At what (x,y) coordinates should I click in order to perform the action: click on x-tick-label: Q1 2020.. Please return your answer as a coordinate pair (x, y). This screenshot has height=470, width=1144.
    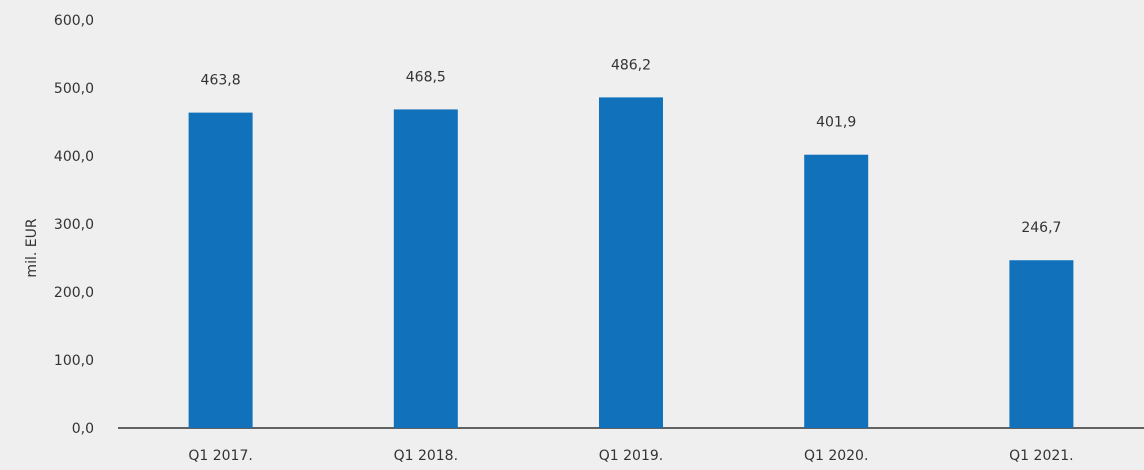
    Looking at the image, I should click on (836, 456).